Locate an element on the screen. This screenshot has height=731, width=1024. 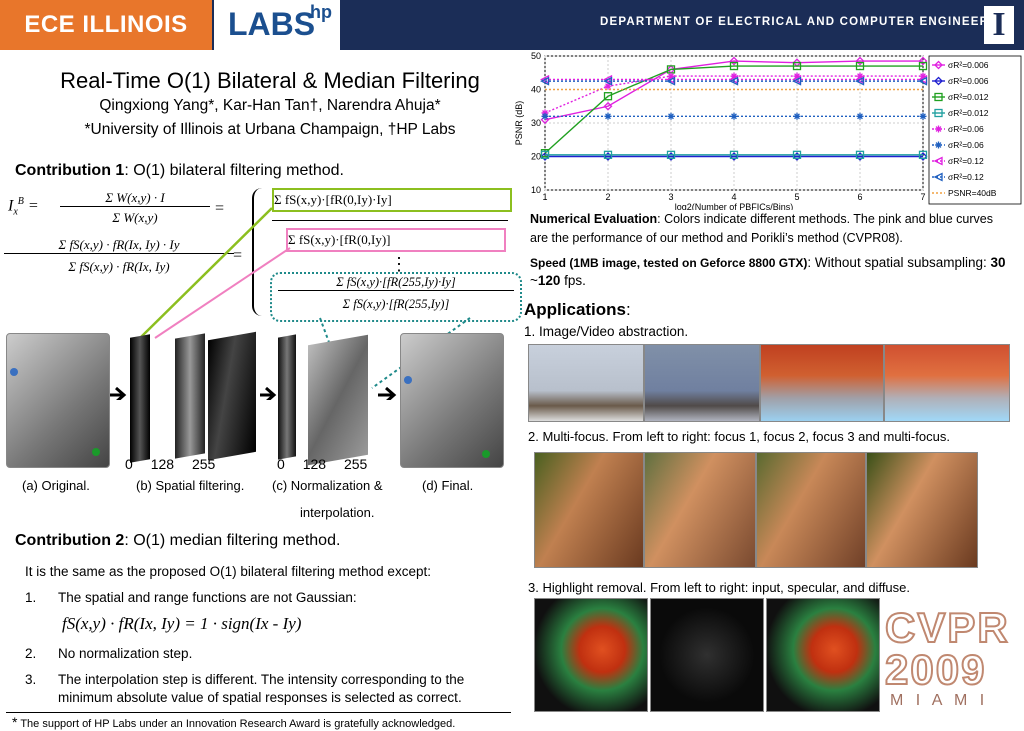
applications-colon: : is located at coordinates (628, 309).